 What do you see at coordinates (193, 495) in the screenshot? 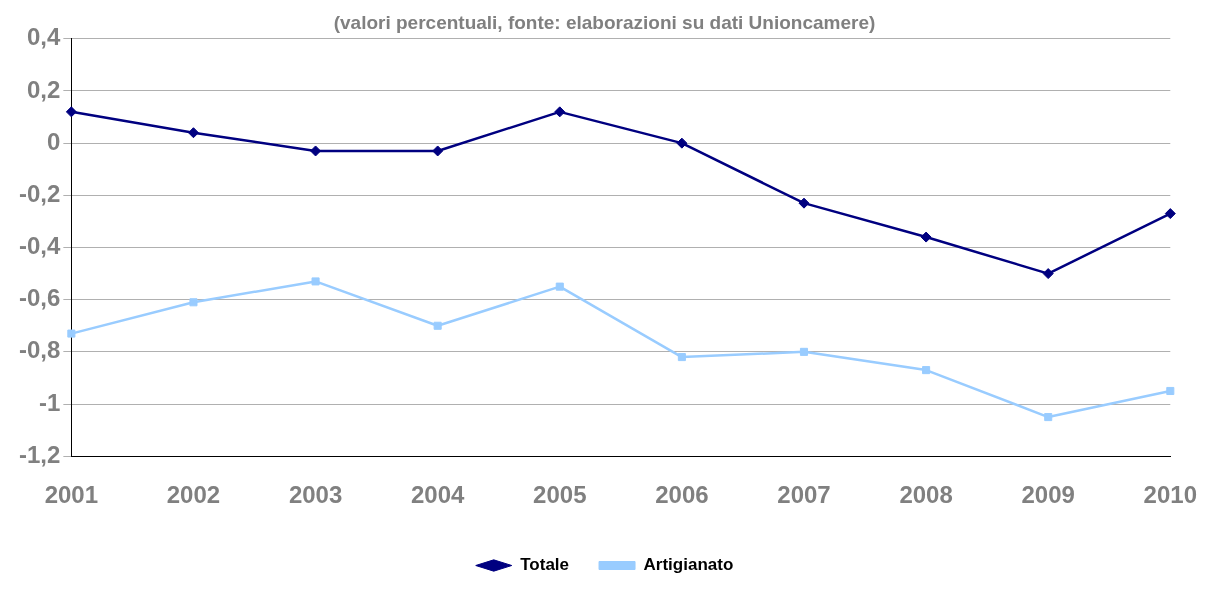
I see `x-tick-label: 2002` at bounding box center [193, 495].